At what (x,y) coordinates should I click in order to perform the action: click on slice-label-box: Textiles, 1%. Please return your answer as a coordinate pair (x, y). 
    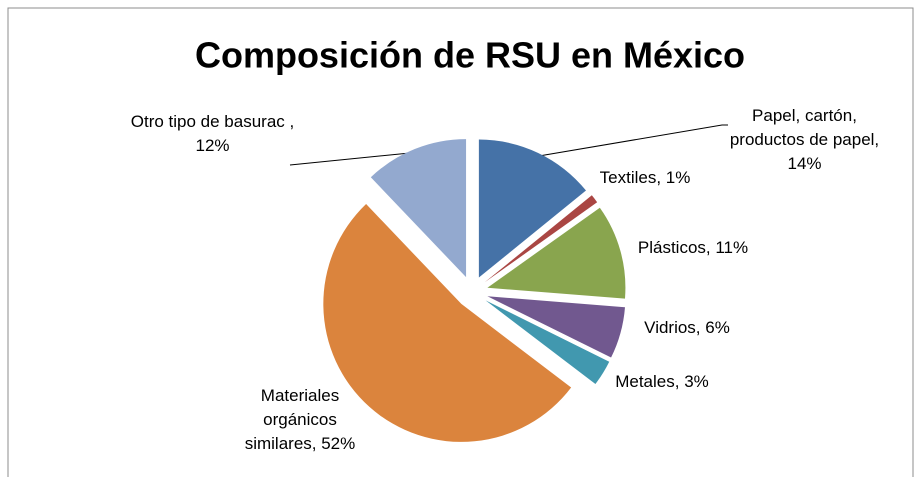
    Looking at the image, I should click on (645, 177).